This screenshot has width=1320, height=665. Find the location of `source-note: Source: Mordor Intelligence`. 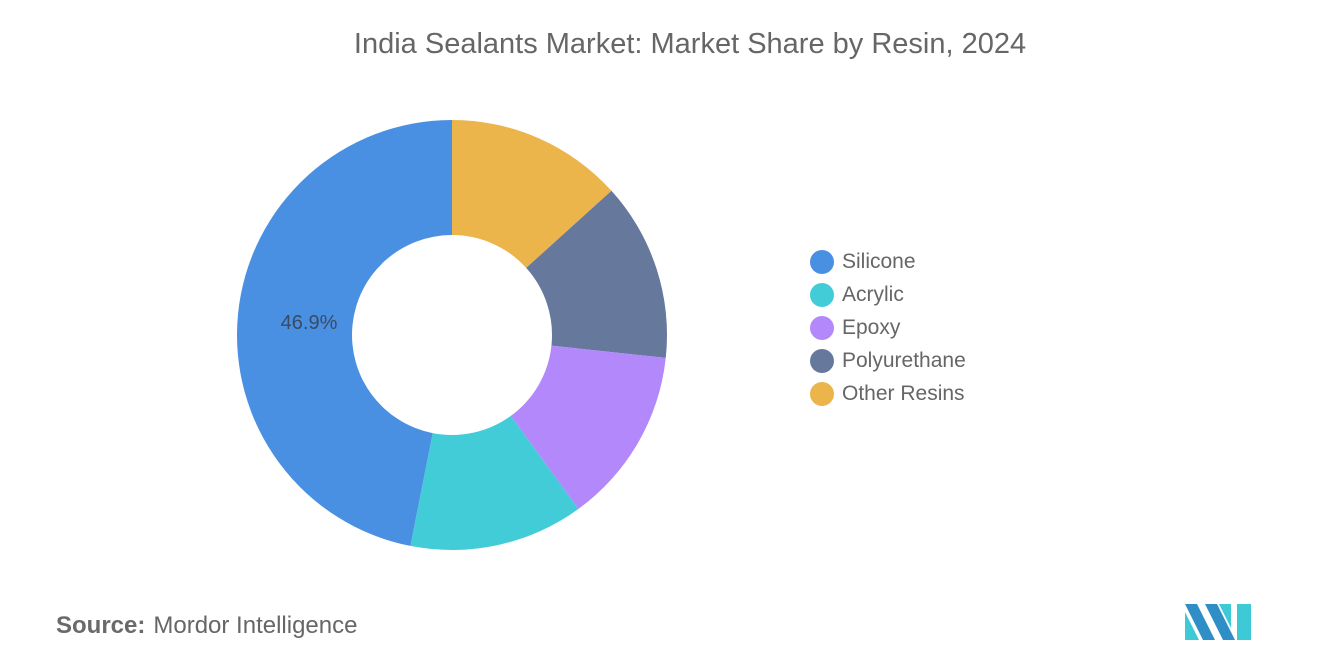

source-note: Source: Mordor Intelligence is located at coordinates (206, 626).